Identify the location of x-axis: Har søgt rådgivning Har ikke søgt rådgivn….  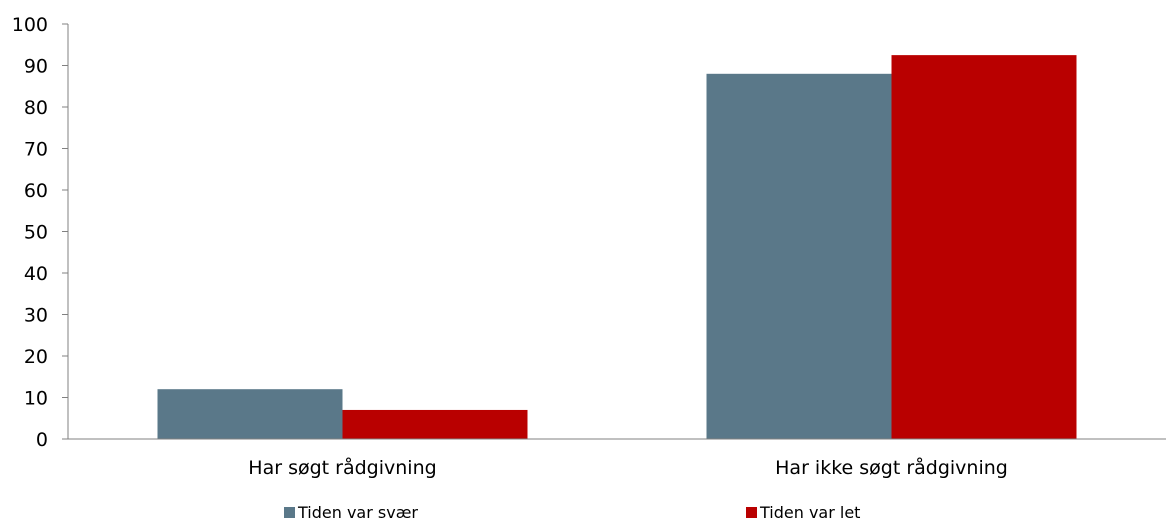
(617, 458).